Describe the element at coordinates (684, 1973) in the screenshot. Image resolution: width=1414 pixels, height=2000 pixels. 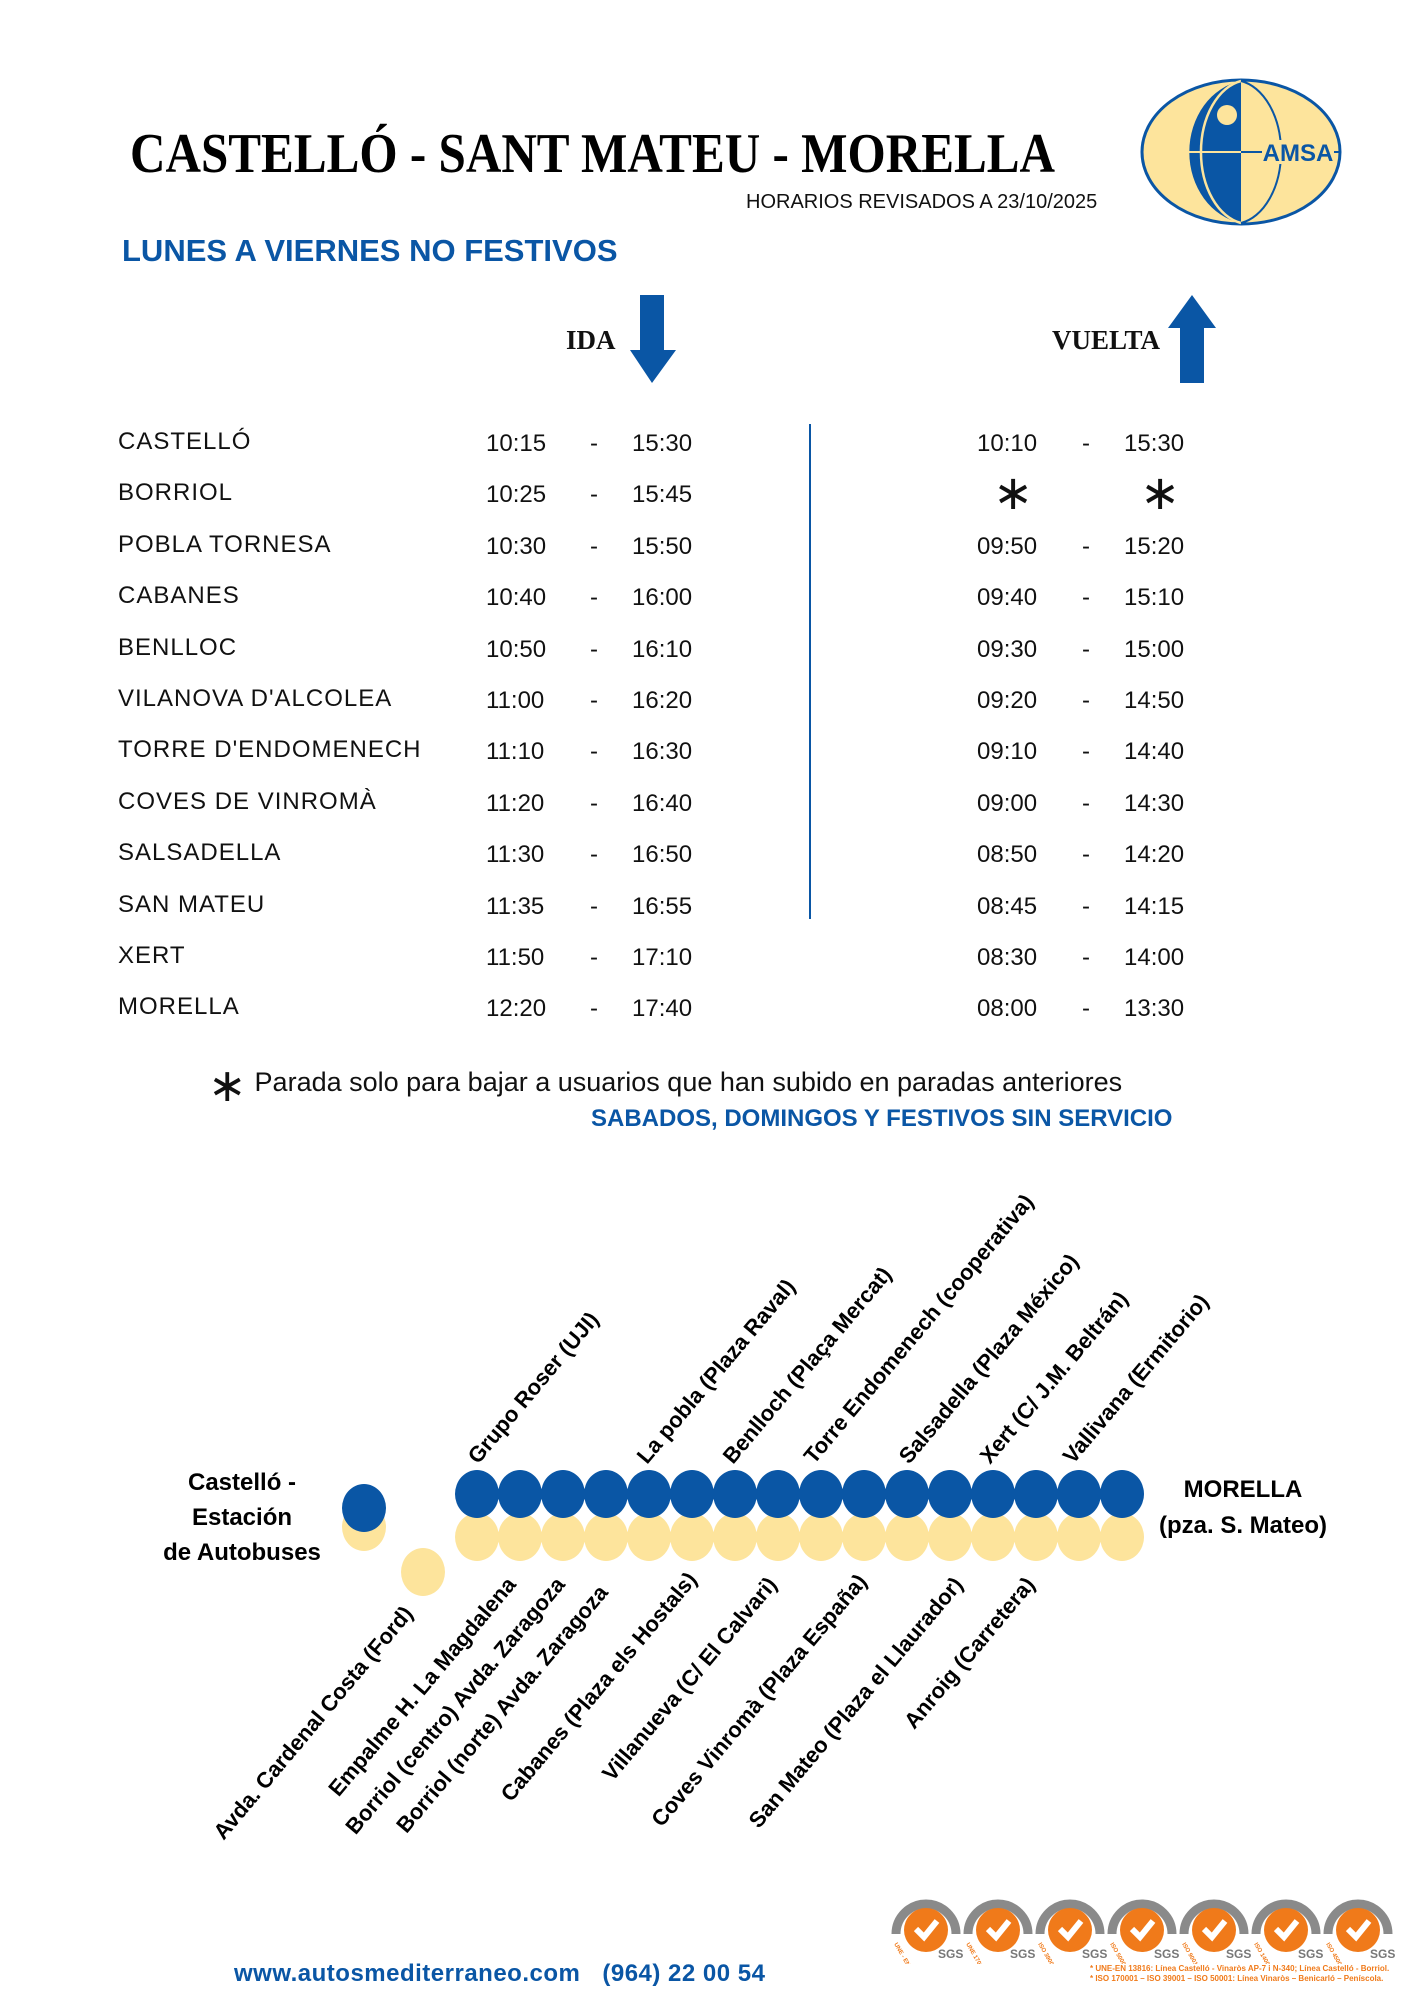
I see `phone-number: (964) 22 00 54` at that location.